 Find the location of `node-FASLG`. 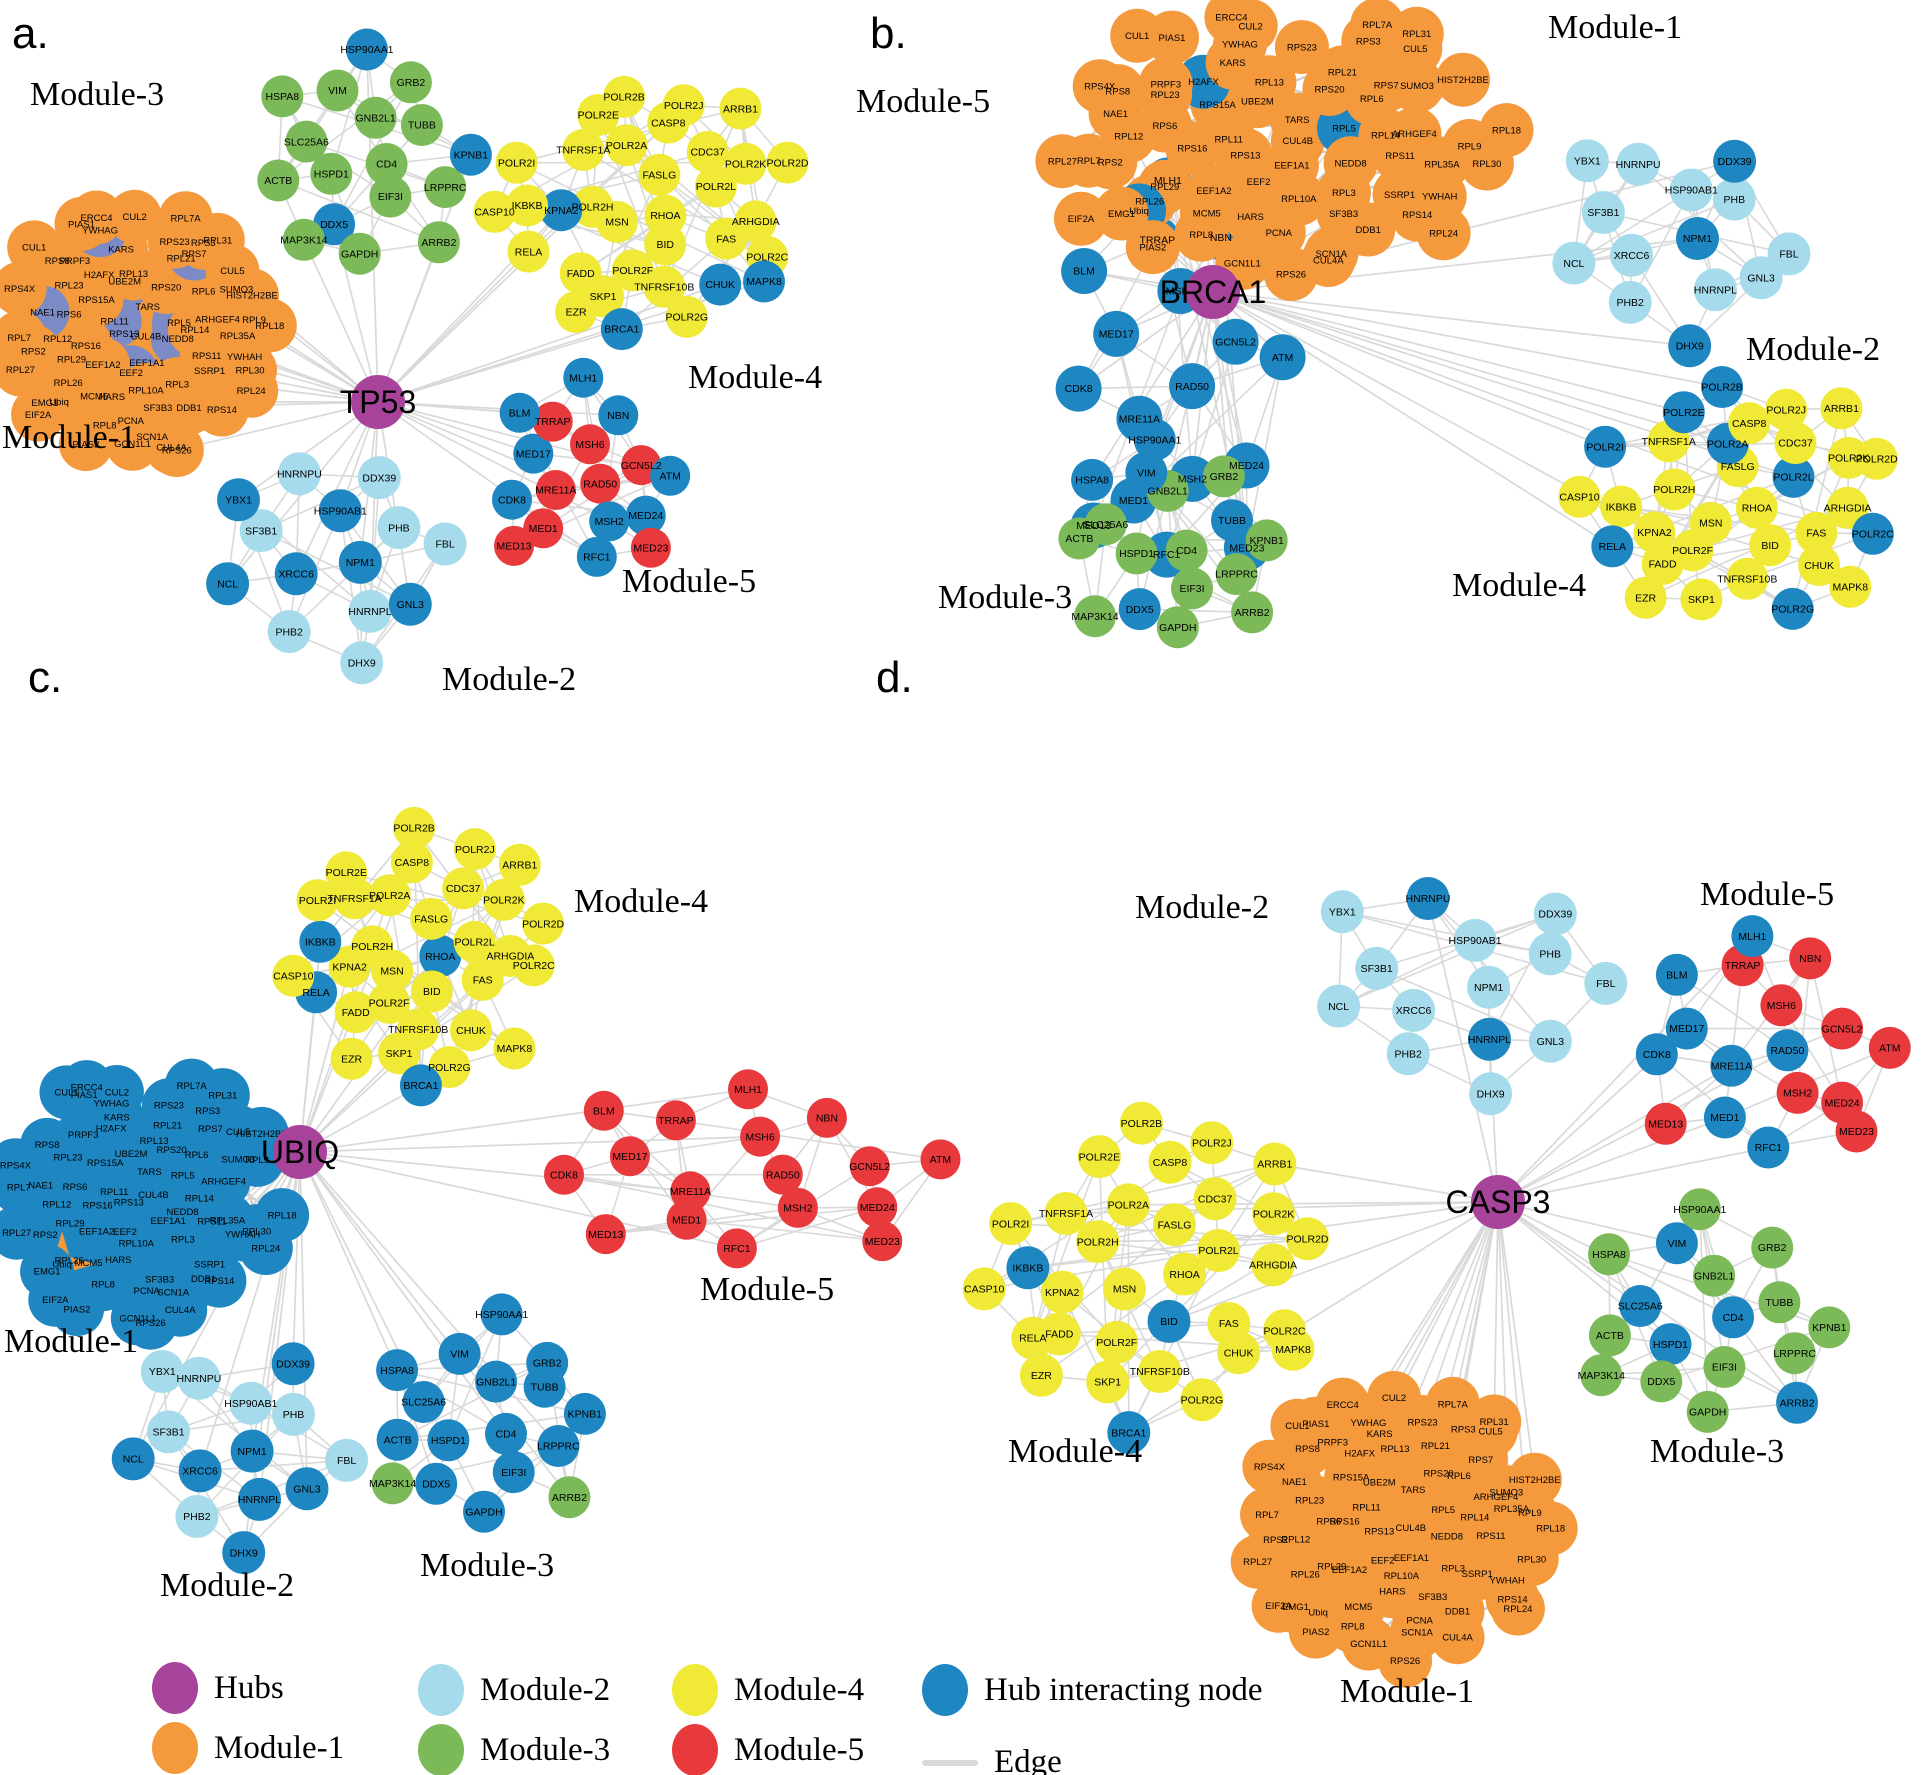

node-FASLG is located at coordinates (1174, 1225).